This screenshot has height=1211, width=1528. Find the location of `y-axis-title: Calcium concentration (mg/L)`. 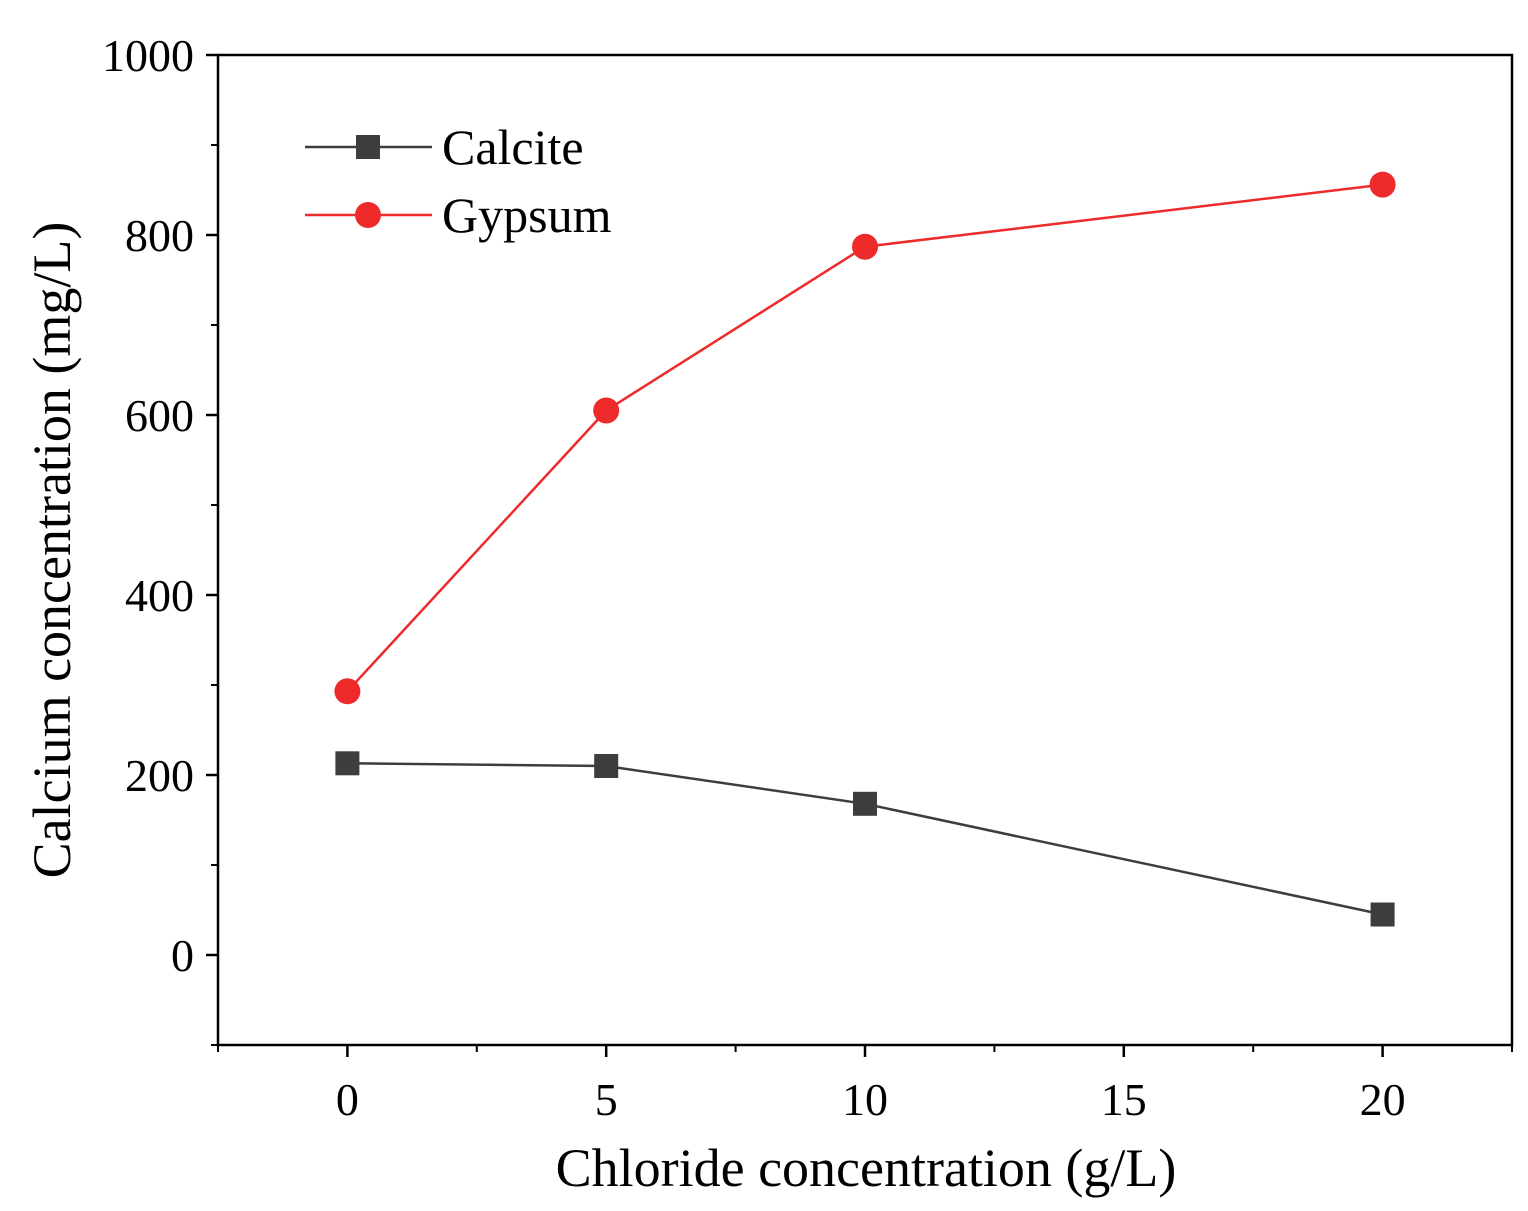

y-axis-title: Calcium concentration (mg/L) is located at coordinates (52, 550).